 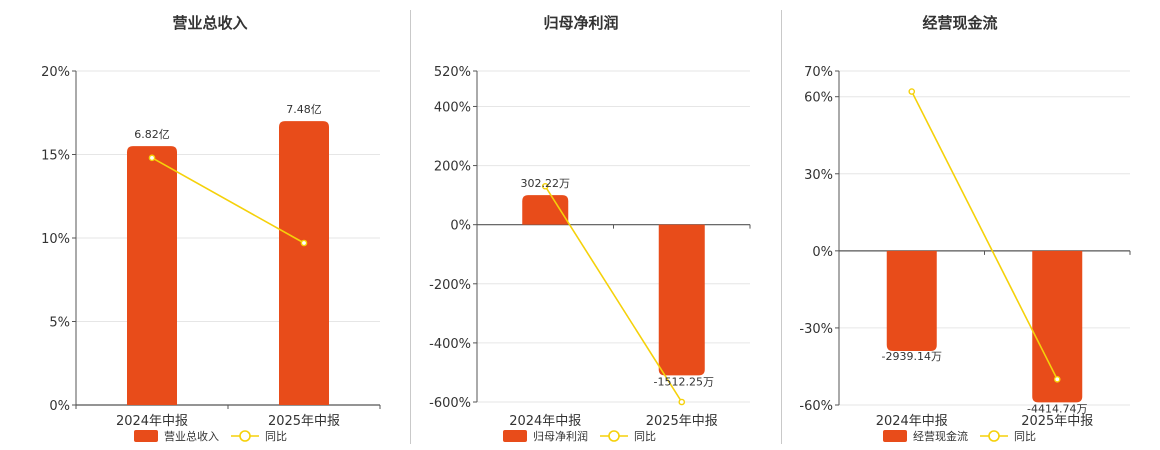 I want to click on y-tick-label: 5%, so click(x=59, y=323).